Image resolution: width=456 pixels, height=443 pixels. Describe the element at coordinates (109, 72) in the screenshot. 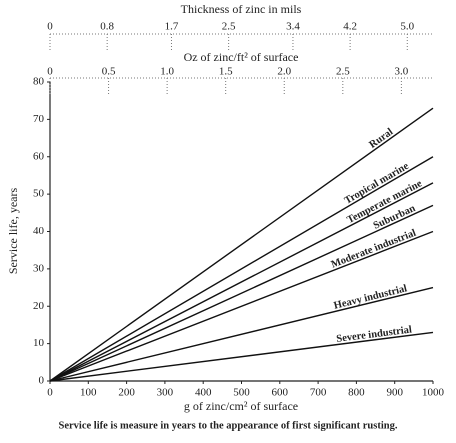

I see `top-tick-label: 0.5` at that location.